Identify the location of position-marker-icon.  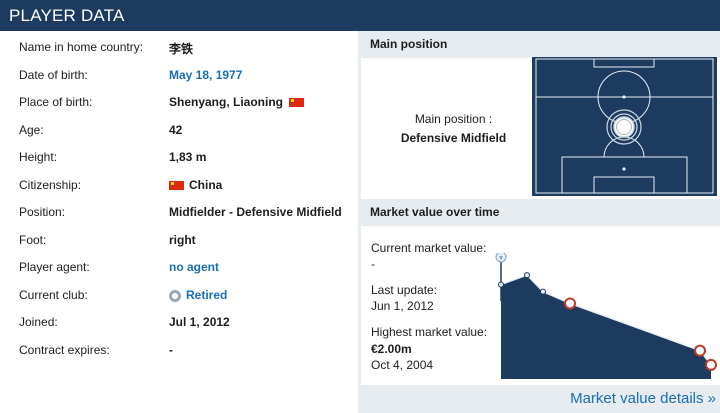
(624, 127).